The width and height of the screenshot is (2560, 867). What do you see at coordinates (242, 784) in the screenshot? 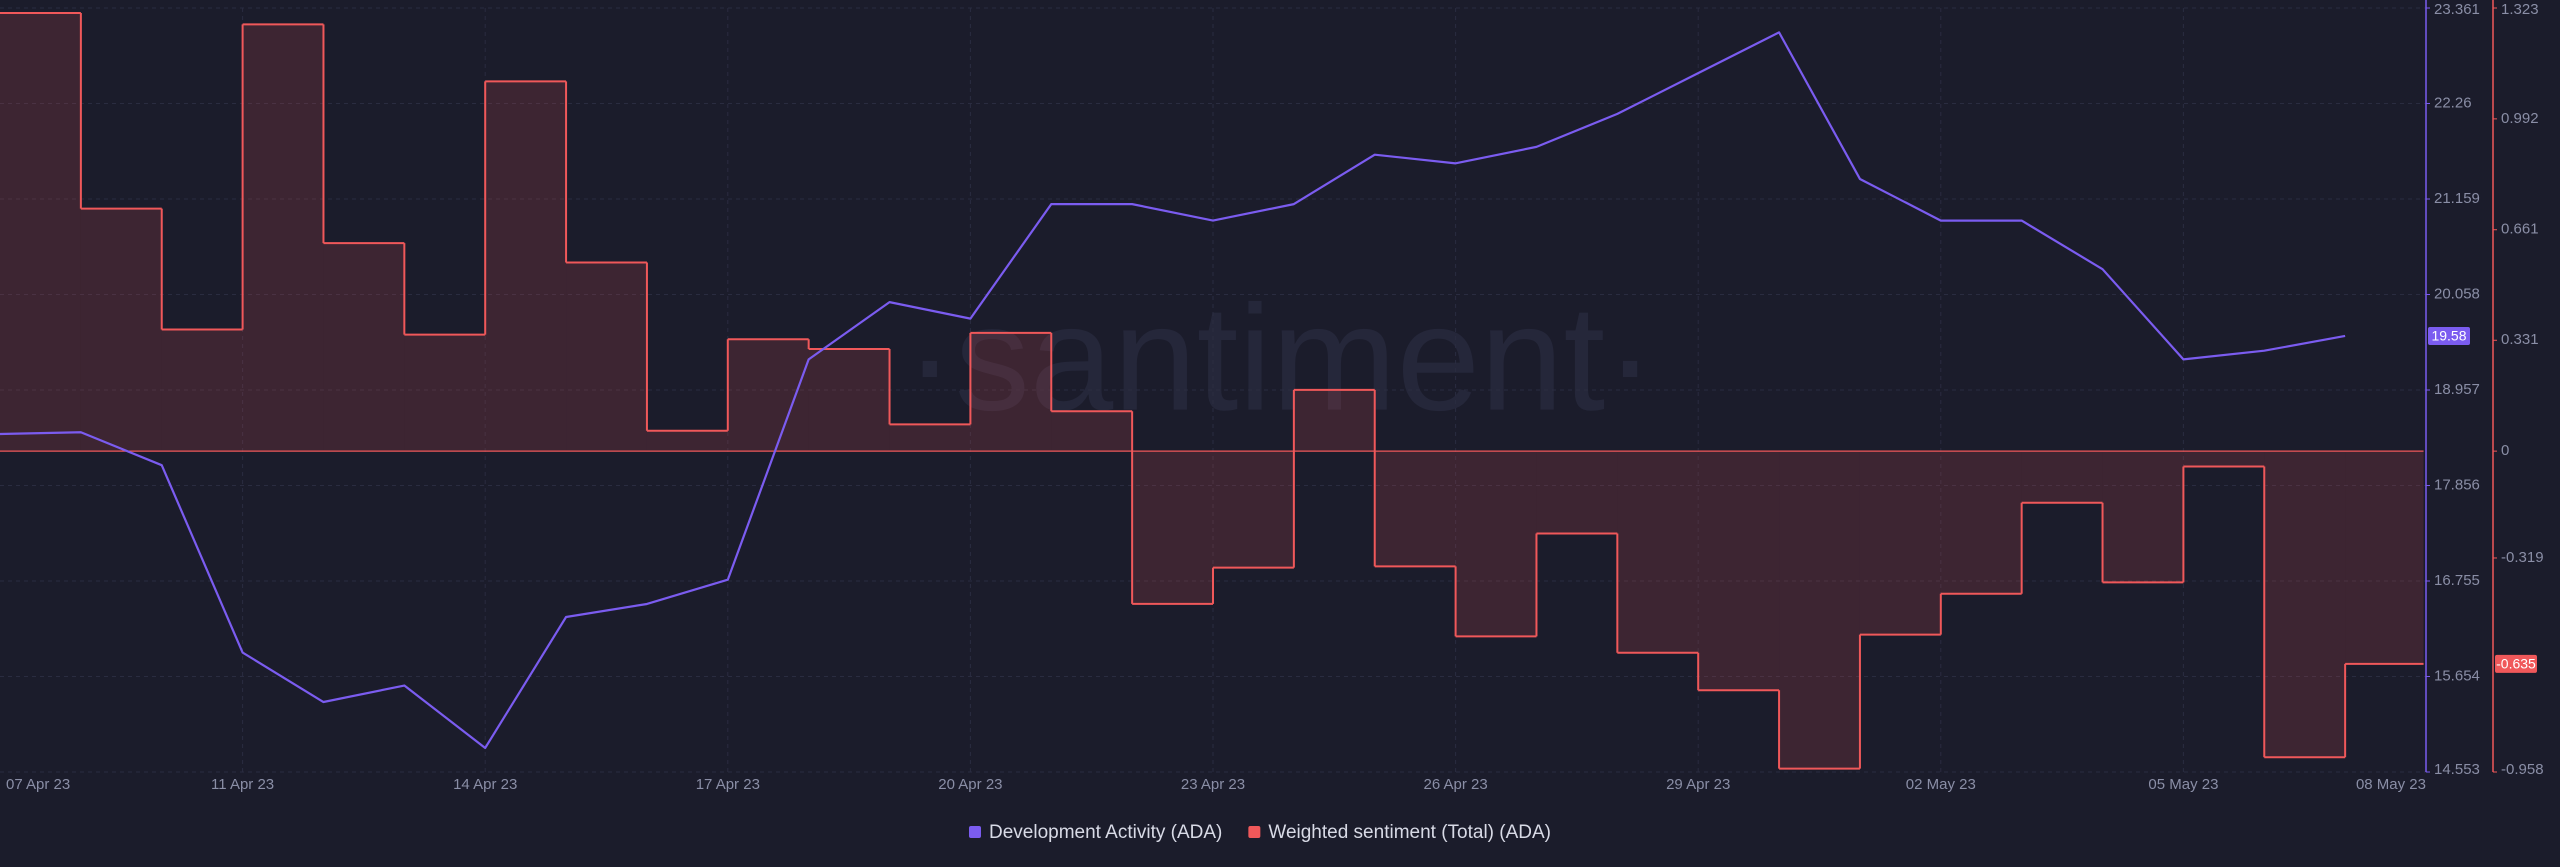
I see `x-tick-label: 11 Apr 23` at bounding box center [242, 784].